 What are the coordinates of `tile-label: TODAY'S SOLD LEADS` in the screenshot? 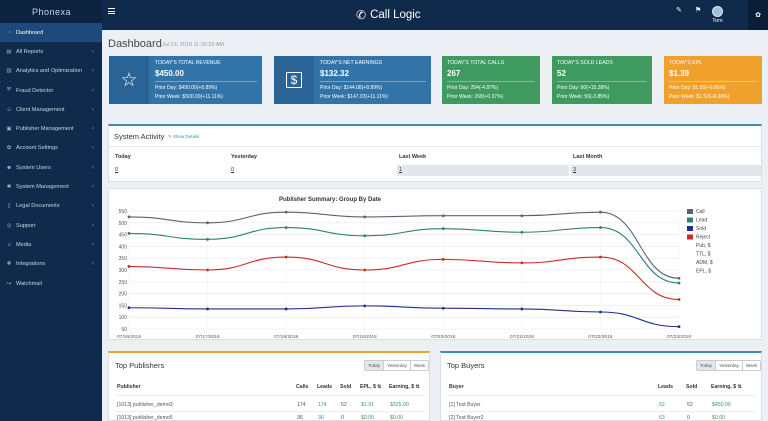 It's located at (585, 63).